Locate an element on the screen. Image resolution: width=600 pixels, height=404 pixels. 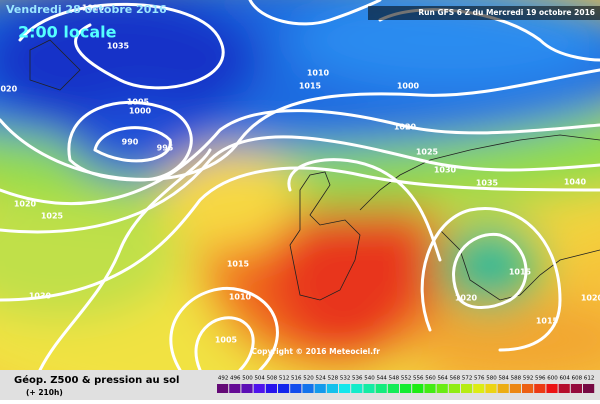
scale-label: 576 is located at coordinates (479, 379).